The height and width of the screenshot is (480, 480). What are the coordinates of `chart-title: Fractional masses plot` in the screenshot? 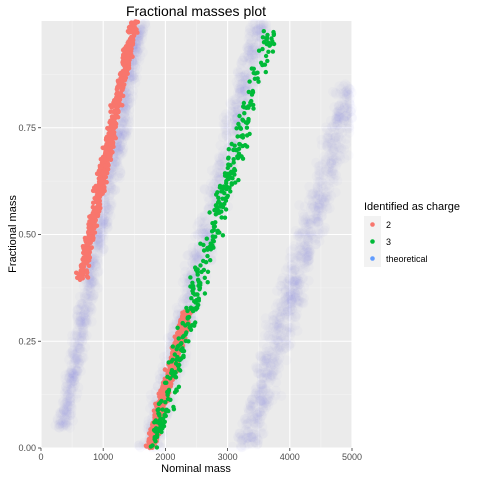 It's located at (196, 11).